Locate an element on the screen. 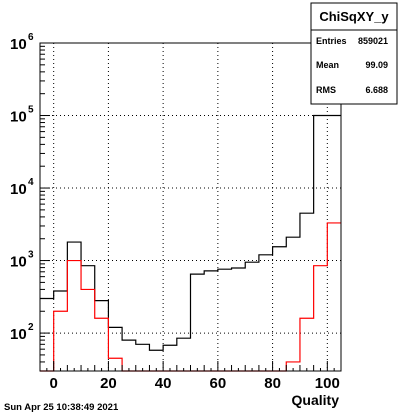  timestamp: Sun Apr 25 10:38:49 2021 is located at coordinates (61, 407).